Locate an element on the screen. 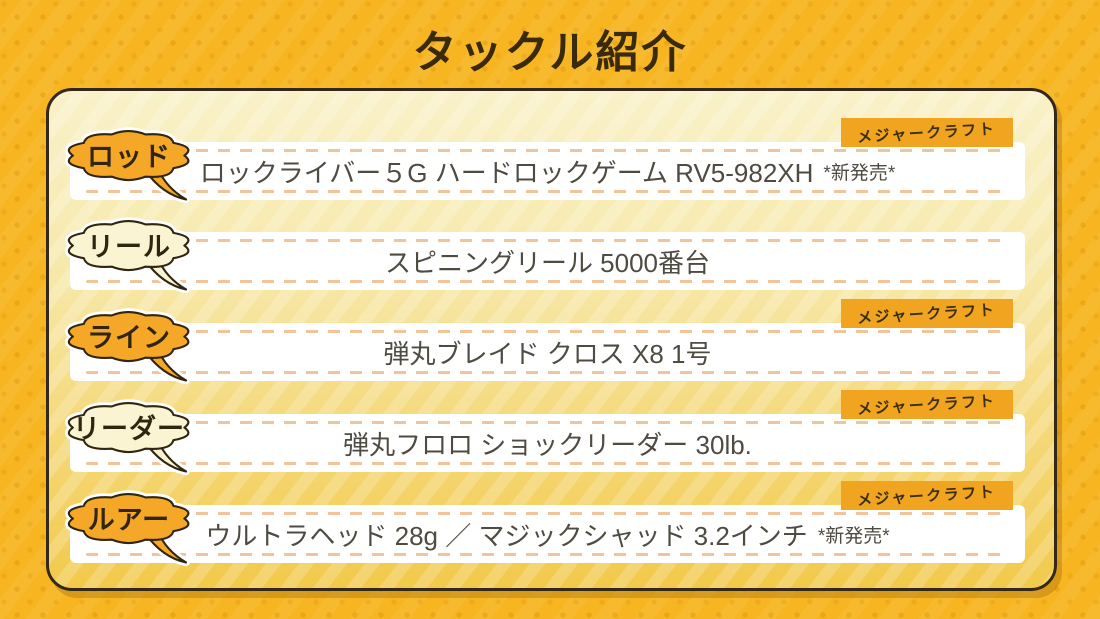 This screenshot has height=619, width=1100. item-text: ウルトラヘッド 28g ／ マジックシャッド 3.2インチ *新発売* is located at coordinates (547, 534).